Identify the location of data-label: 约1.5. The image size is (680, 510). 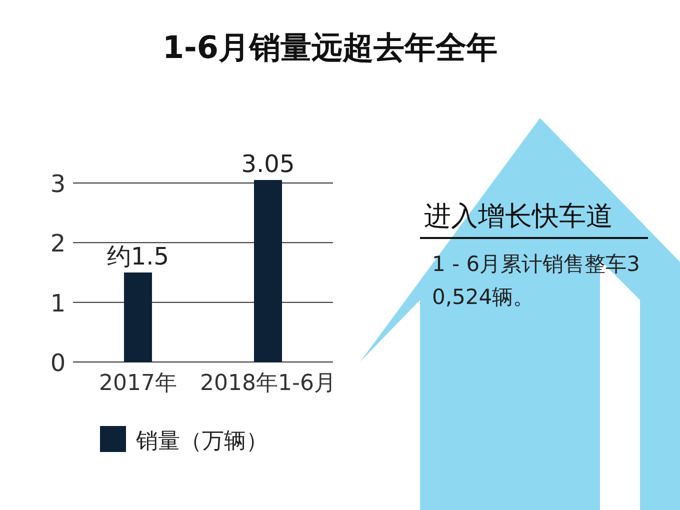
(138, 256).